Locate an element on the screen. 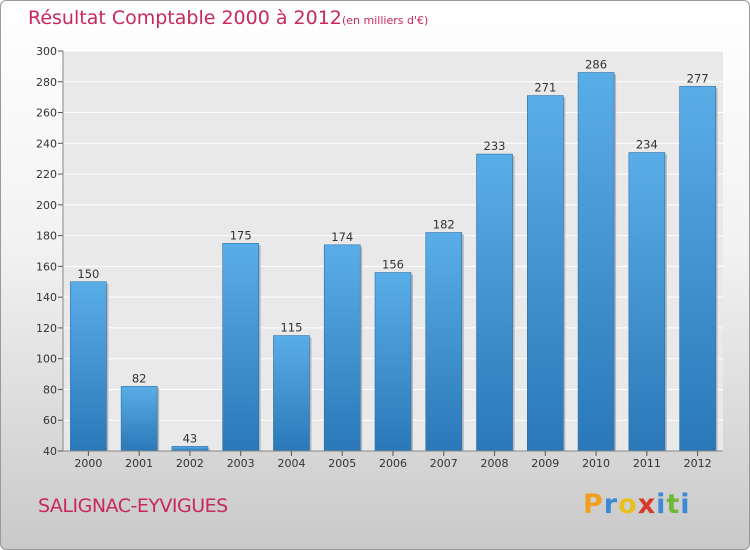  x-tick-label: 2004 is located at coordinates (291, 463).